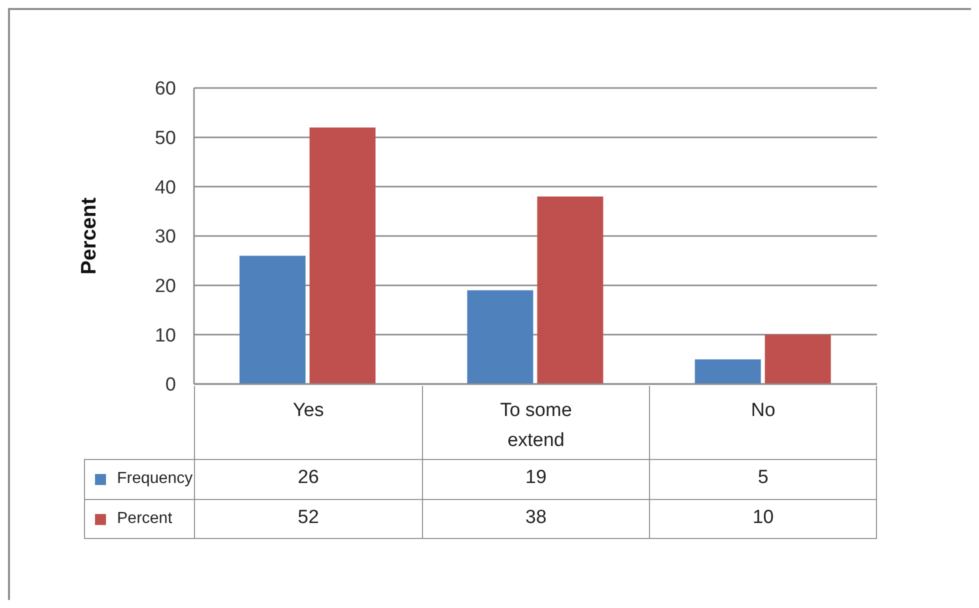 The image size is (979, 608). What do you see at coordinates (88, 236) in the screenshot?
I see `y-axis-title: Percent` at bounding box center [88, 236].